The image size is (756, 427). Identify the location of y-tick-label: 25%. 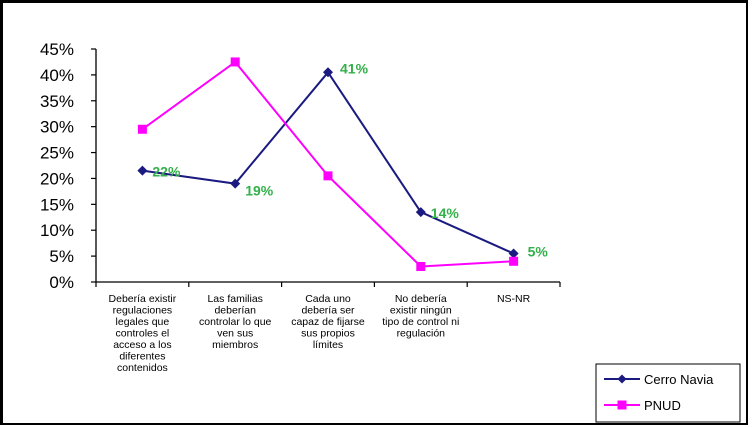
(57, 153).